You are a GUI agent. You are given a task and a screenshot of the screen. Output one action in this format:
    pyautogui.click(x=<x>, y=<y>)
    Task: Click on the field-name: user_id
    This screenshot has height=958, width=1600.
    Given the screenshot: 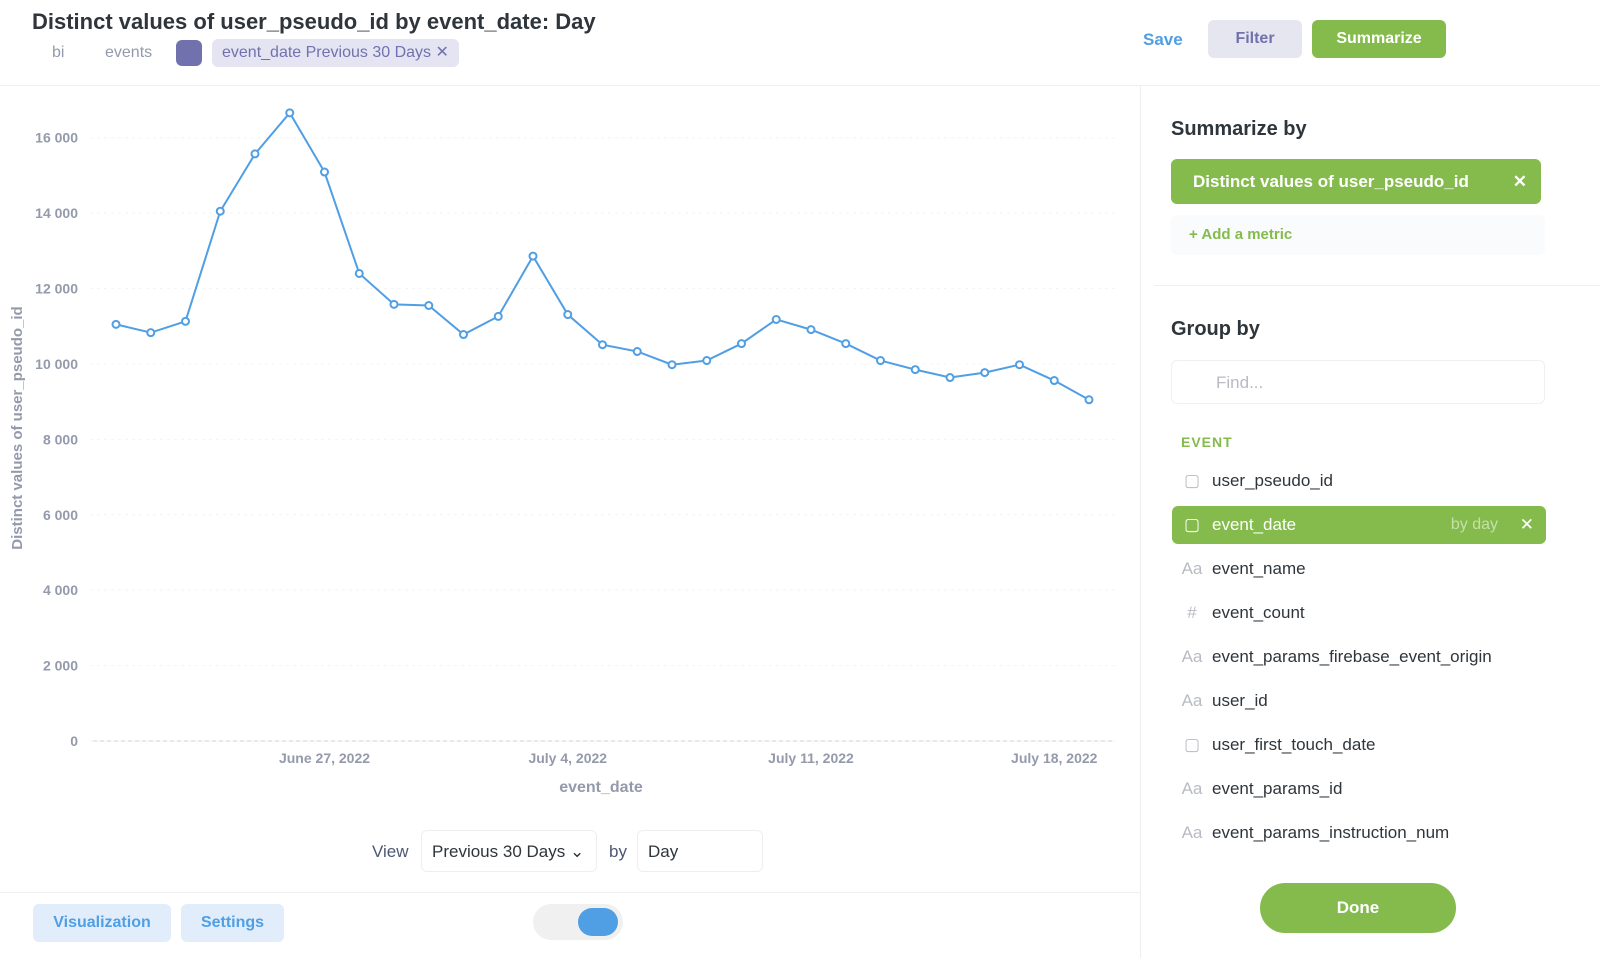 What is the action you would take?
    pyautogui.click(x=1240, y=700)
    